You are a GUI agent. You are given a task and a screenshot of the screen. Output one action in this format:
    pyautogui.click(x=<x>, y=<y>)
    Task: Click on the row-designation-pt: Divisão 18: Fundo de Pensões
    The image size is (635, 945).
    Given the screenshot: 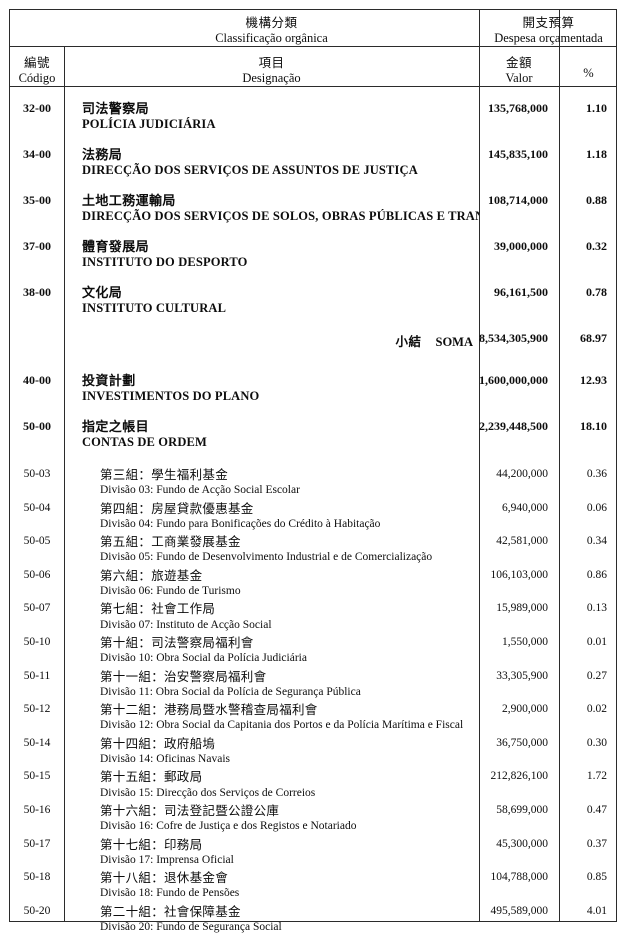 What is the action you would take?
    pyautogui.click(x=170, y=893)
    